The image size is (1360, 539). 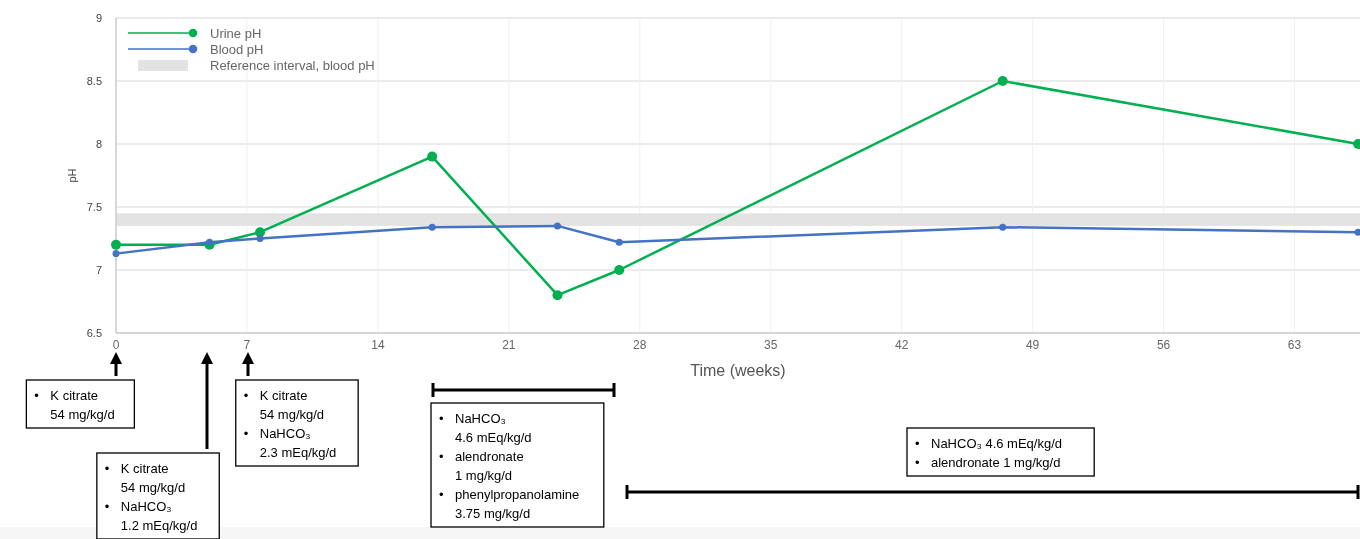 What do you see at coordinates (116, 345) in the screenshot?
I see `x-tick-label: 0` at bounding box center [116, 345].